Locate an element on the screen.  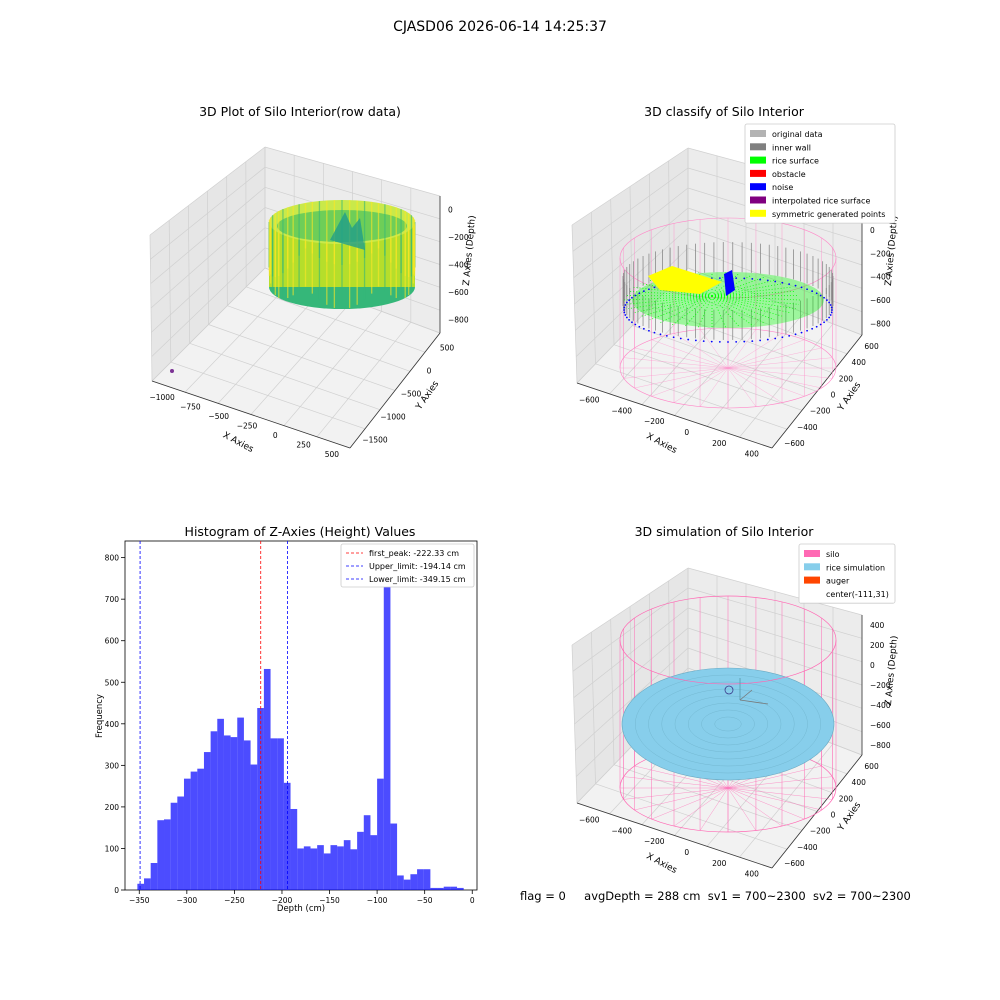
z-tick-label: 200 is located at coordinates (877, 645).